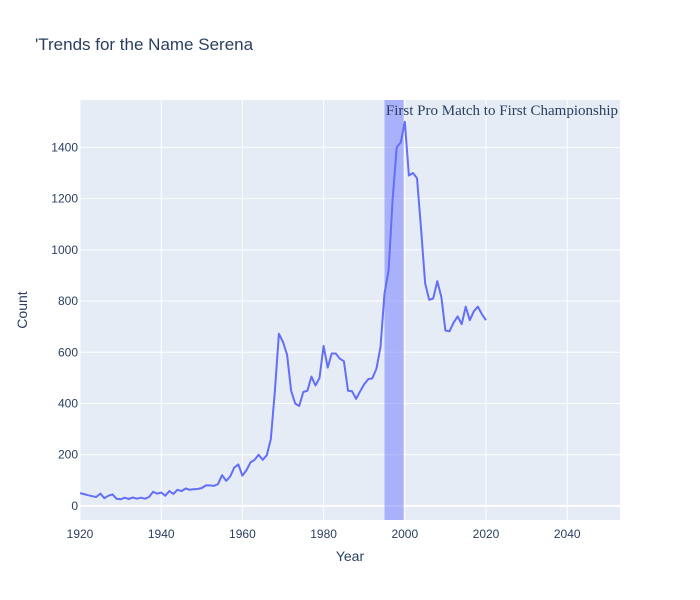 This screenshot has height=600, width=700. I want to click on y-tick-labels: 0 200 400 600 800 1000 1200 1400, so click(64, 326).